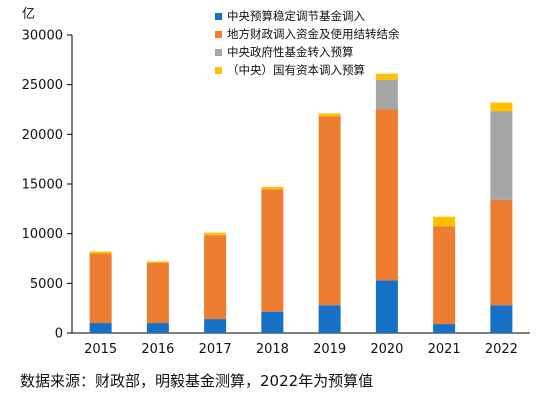  I want to click on y-tick-label: 15000, so click(42, 185).